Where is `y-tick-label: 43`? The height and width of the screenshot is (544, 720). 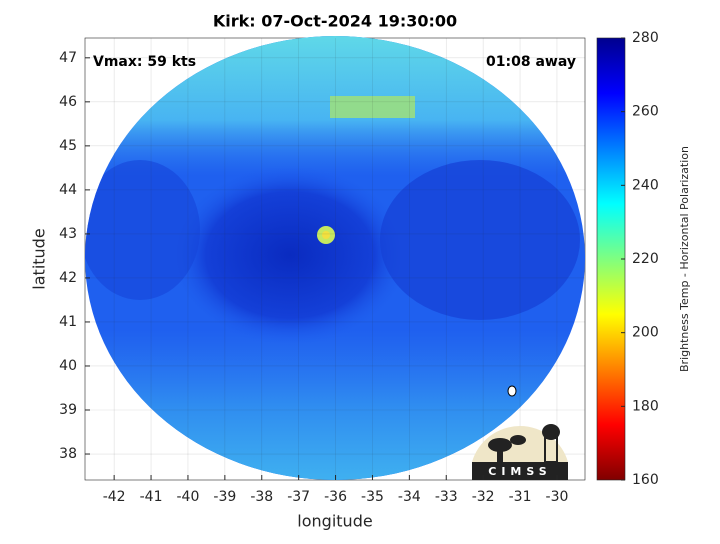
y-tick-label: 43 is located at coordinates (68, 234).